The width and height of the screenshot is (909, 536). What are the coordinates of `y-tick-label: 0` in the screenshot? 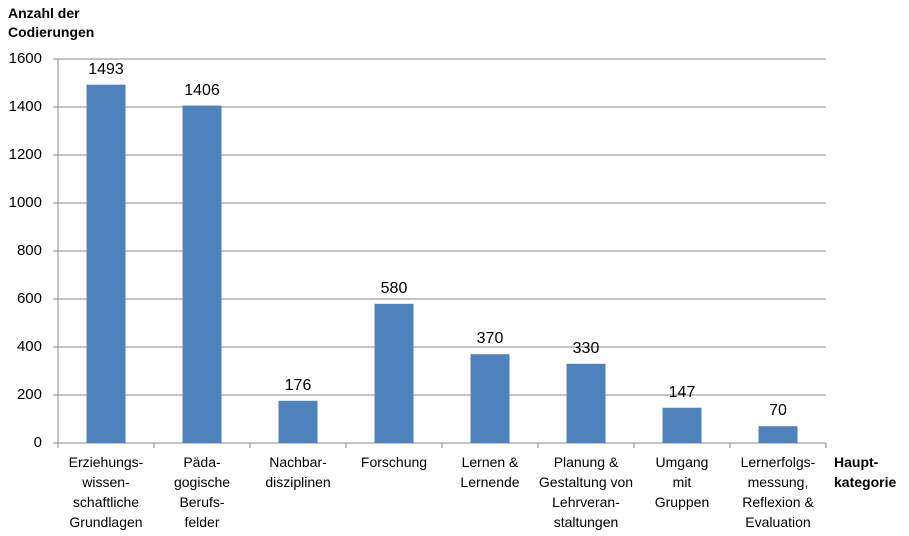 It's located at (37, 442).